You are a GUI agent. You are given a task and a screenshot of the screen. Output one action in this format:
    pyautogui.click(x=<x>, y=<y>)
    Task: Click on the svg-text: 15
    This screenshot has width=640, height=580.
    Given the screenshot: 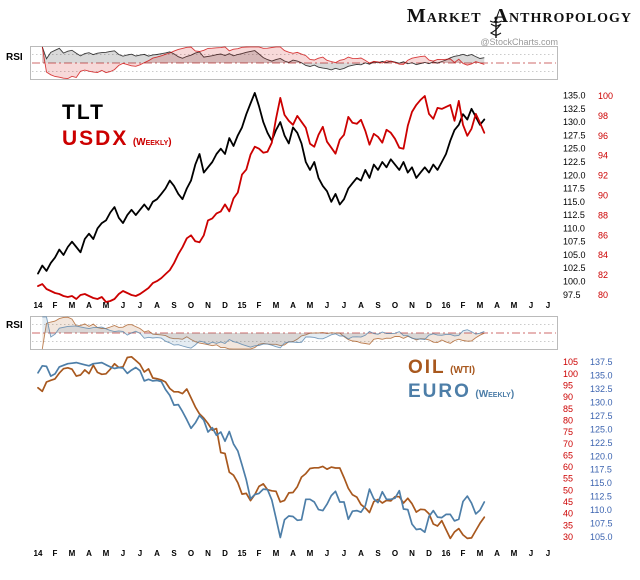 What is the action you would take?
    pyautogui.click(x=242, y=553)
    